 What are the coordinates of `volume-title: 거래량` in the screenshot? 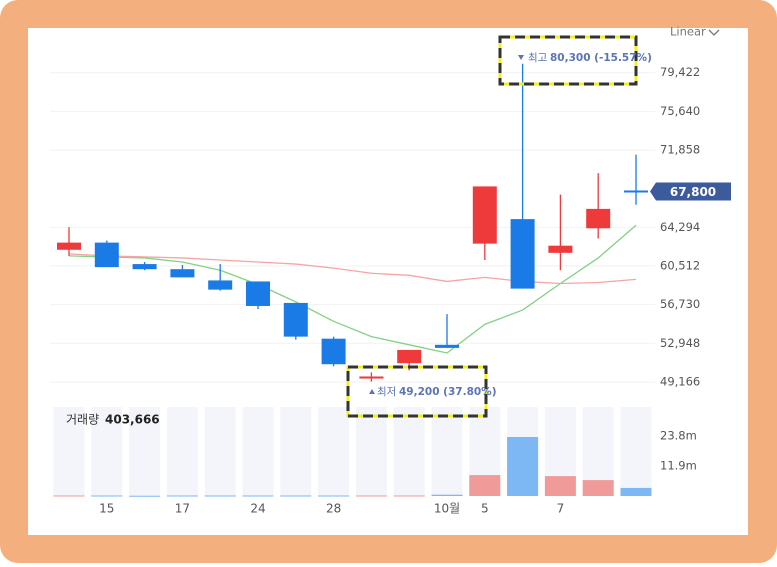 It's located at (82, 420).